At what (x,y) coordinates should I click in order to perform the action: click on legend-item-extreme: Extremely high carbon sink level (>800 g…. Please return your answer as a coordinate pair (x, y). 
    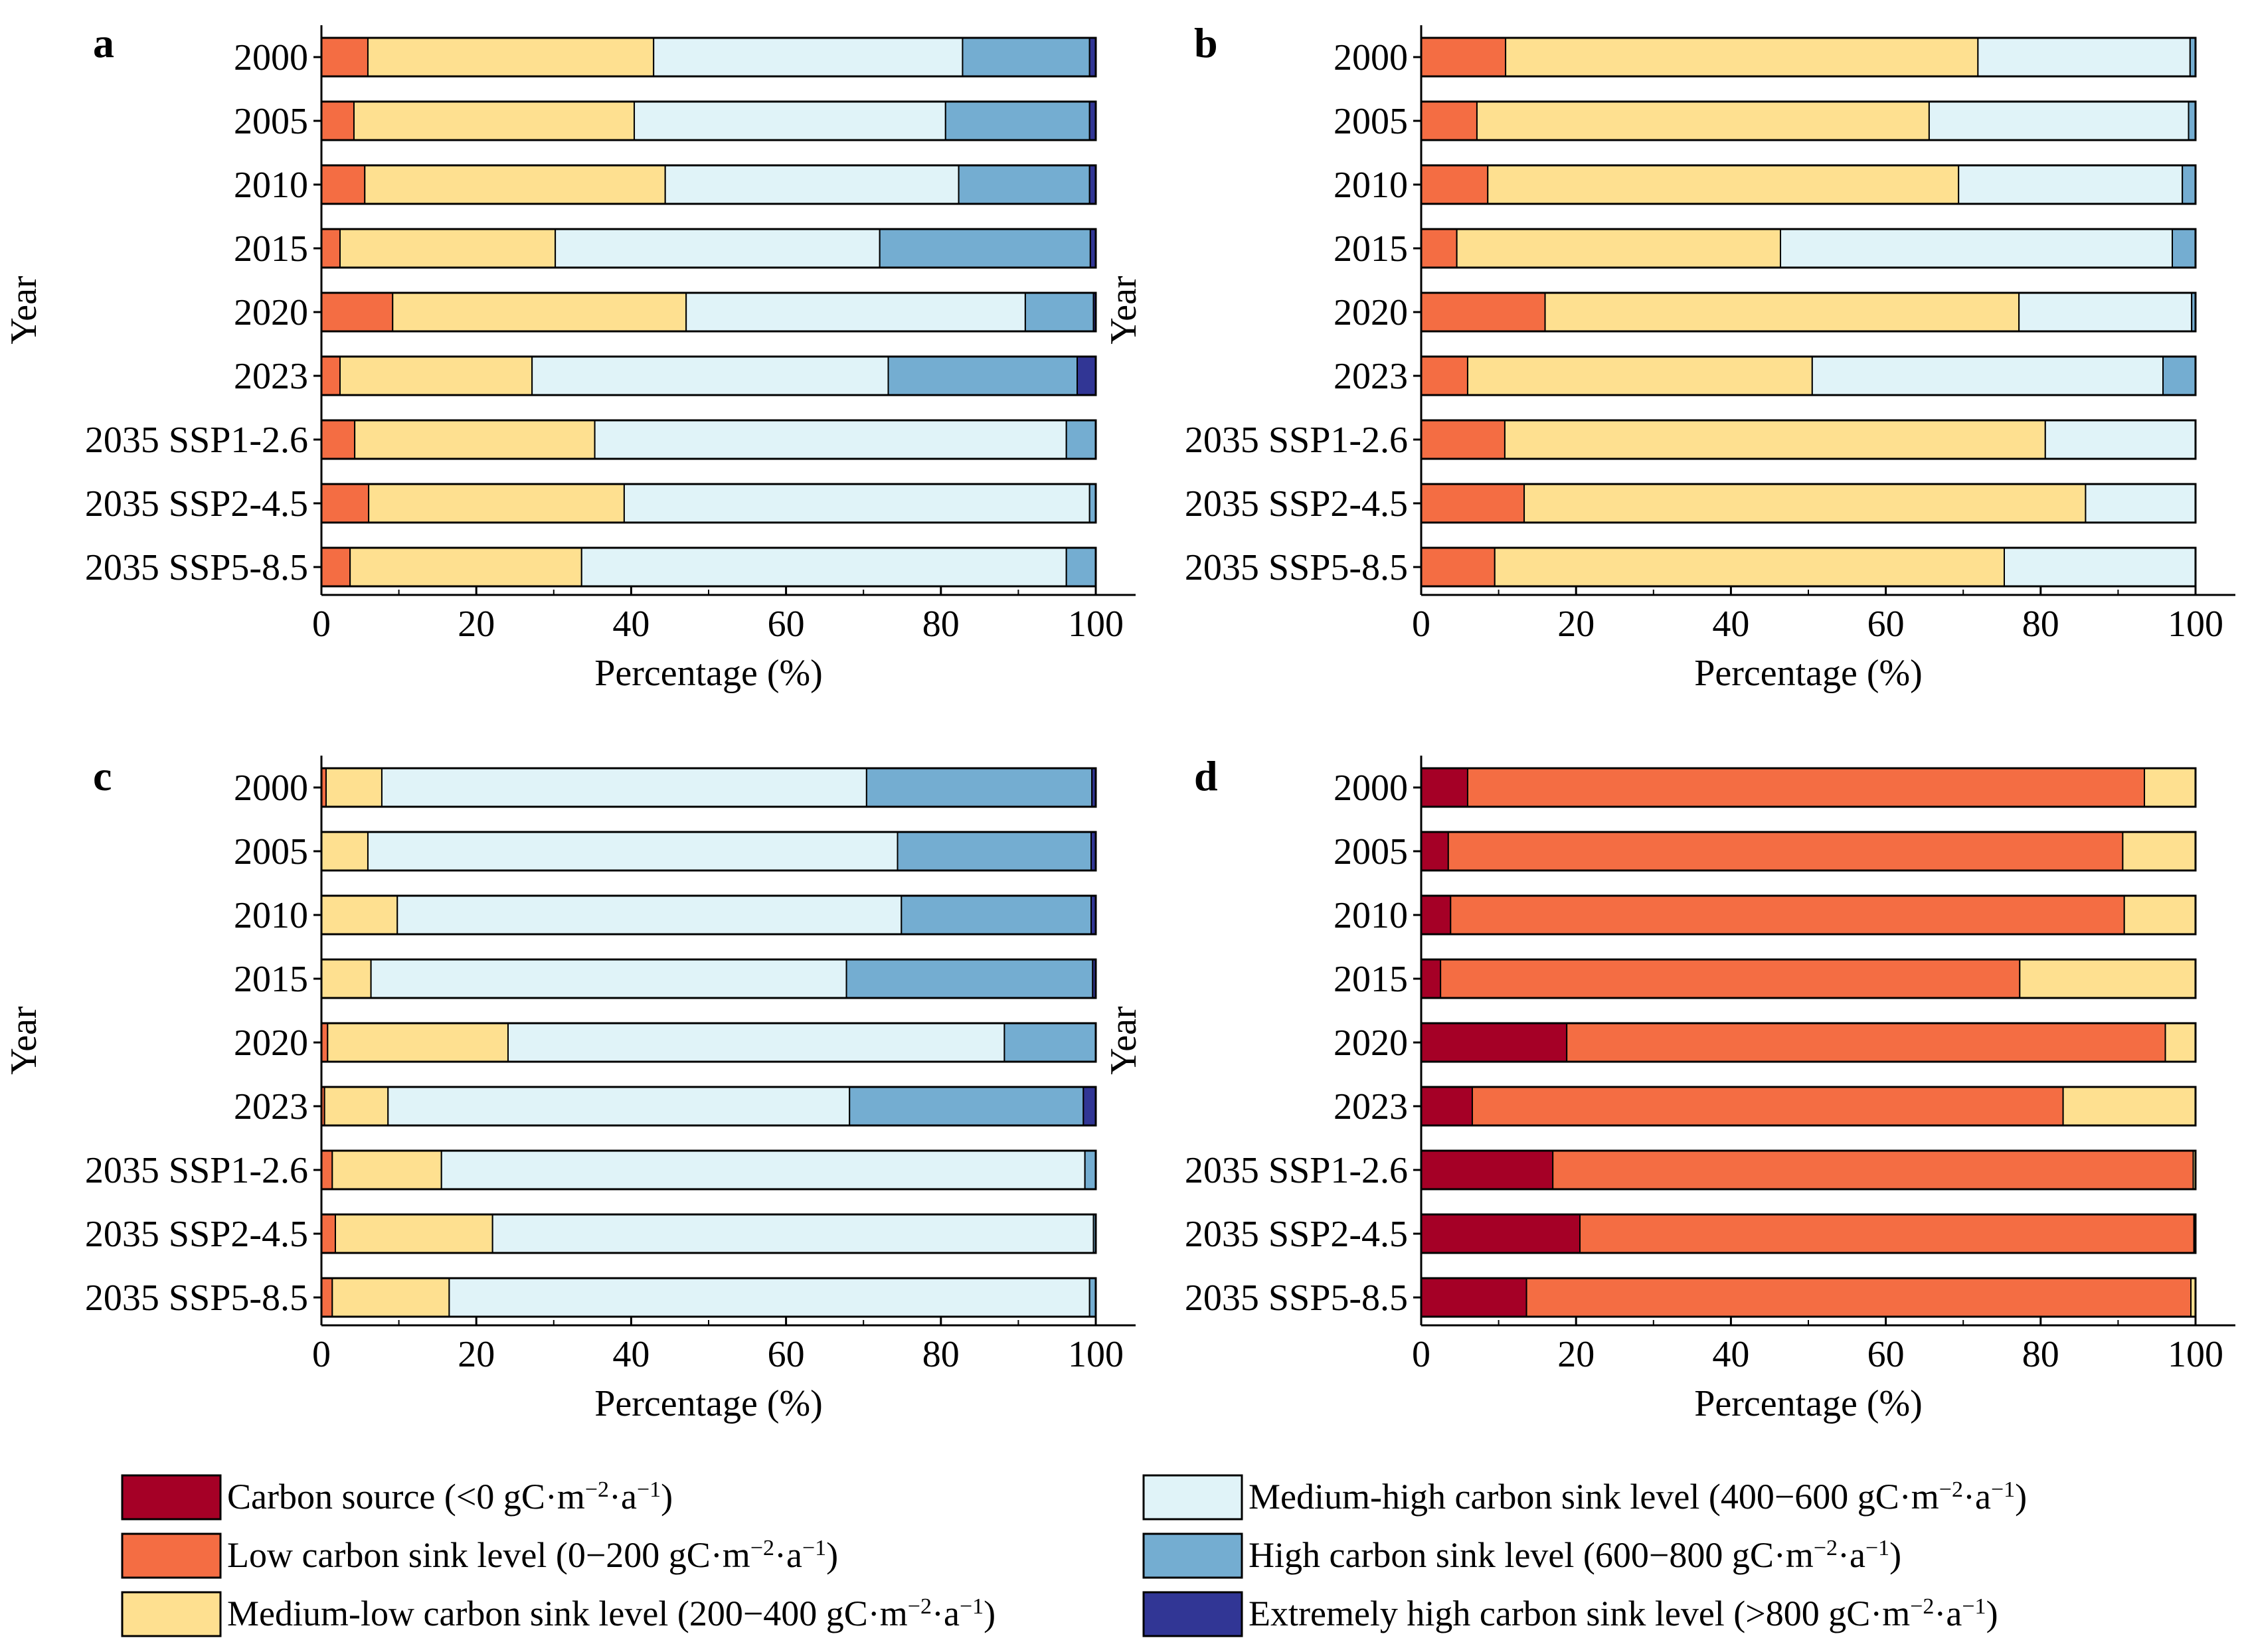
    Looking at the image, I should click on (1570, 1614).